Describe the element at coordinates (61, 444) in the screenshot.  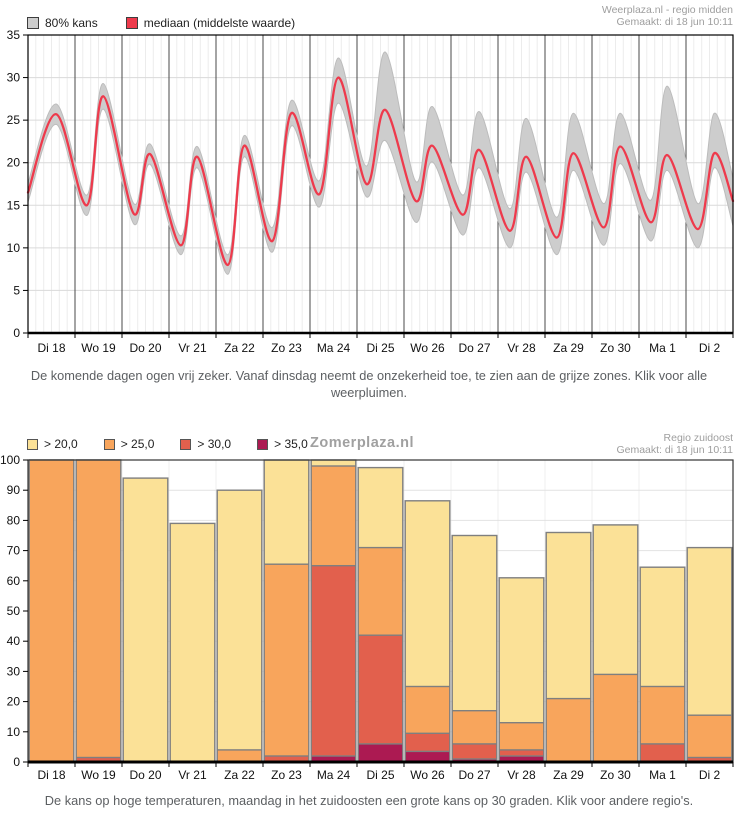
I see `legend-label: > 20,0` at that location.